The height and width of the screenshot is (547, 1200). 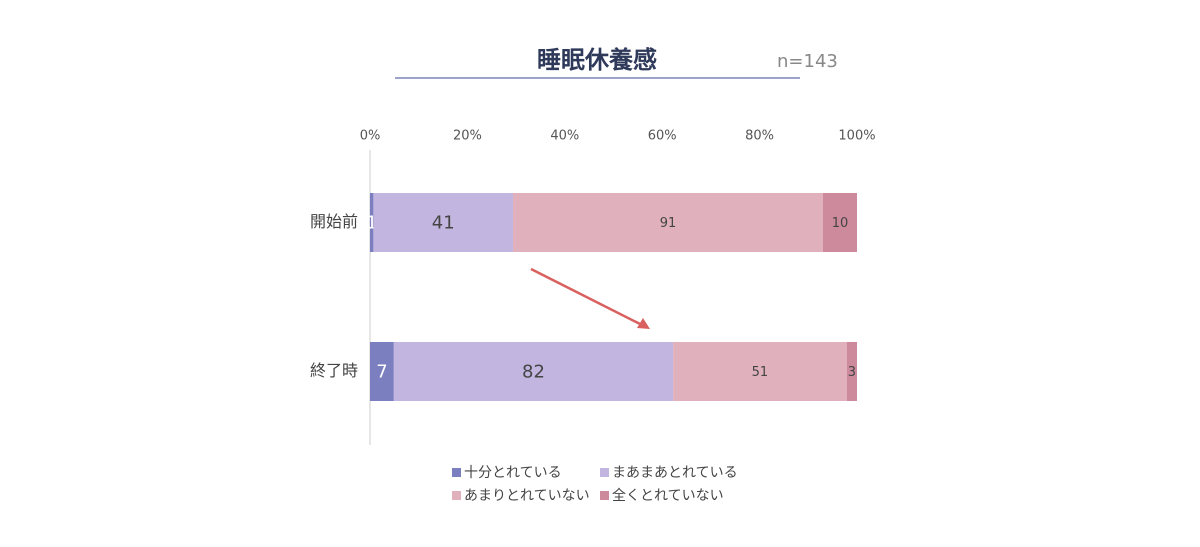 I want to click on x-tick-label: 100%, so click(x=856, y=136).